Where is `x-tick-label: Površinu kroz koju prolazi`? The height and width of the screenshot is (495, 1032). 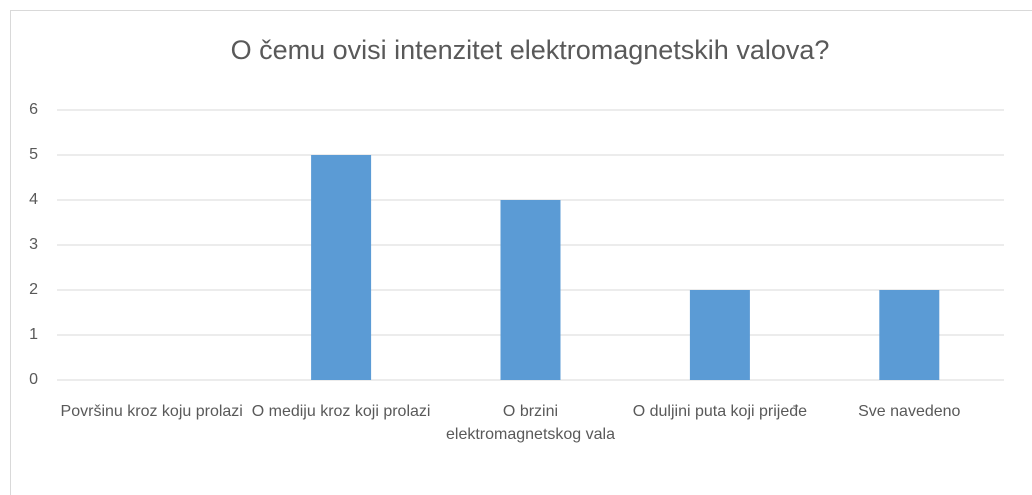
x-tick-label: Površinu kroz koju prolazi is located at coordinates (151, 411).